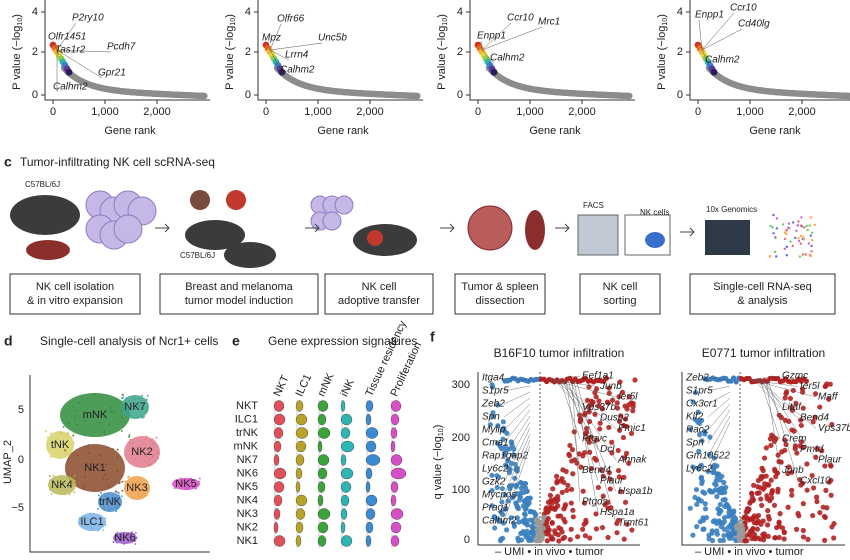  I want to click on label-part: 10, so click(233, 22).